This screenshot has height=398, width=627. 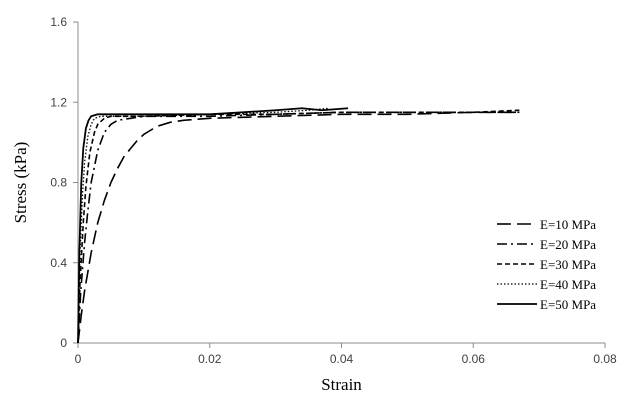 I want to click on y-tick-label: 0.8, so click(x=58, y=183).